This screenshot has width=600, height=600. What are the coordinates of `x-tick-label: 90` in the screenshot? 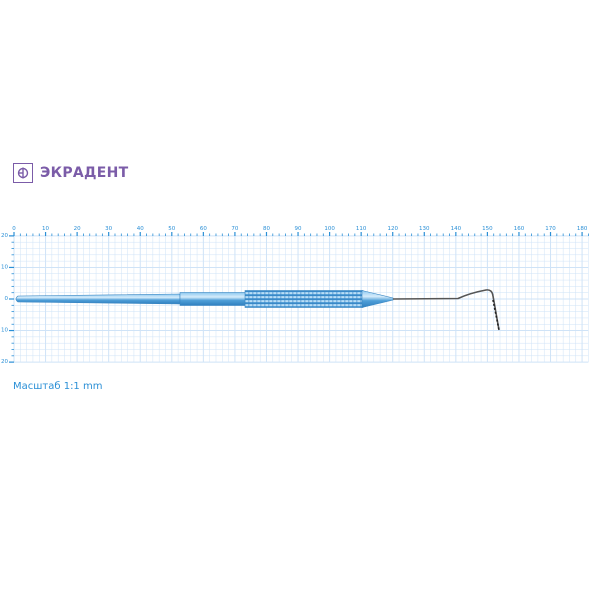 It's located at (298, 229).